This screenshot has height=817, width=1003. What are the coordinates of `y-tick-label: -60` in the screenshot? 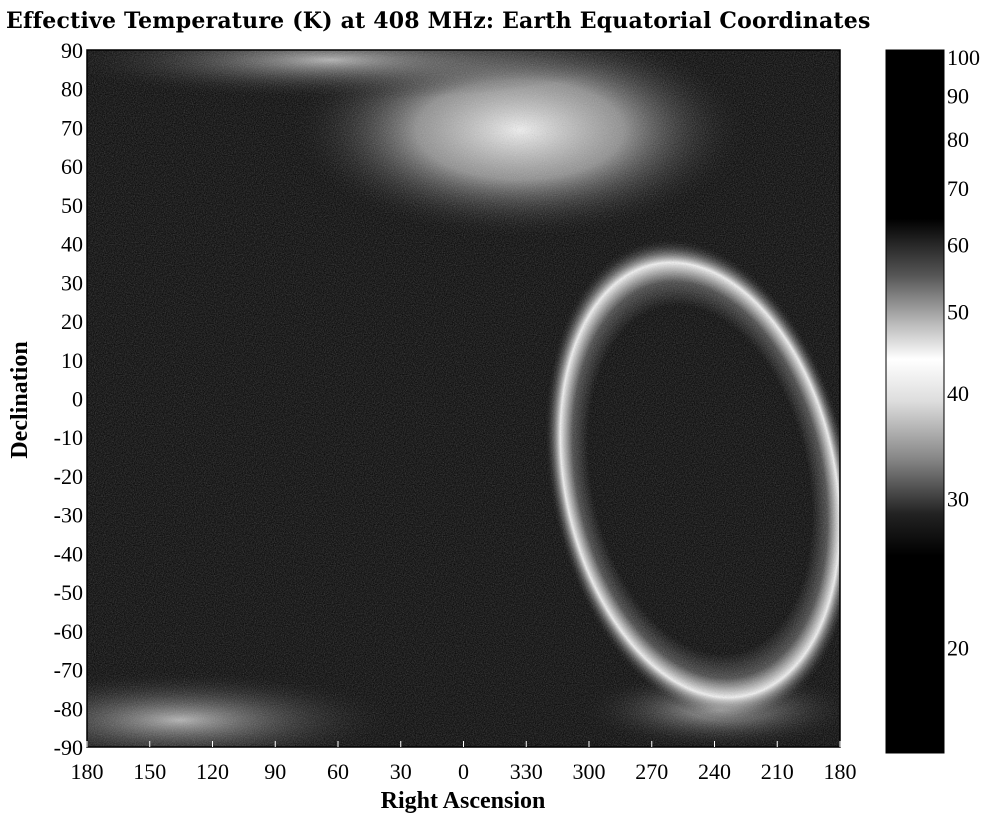 It's located at (68, 631).